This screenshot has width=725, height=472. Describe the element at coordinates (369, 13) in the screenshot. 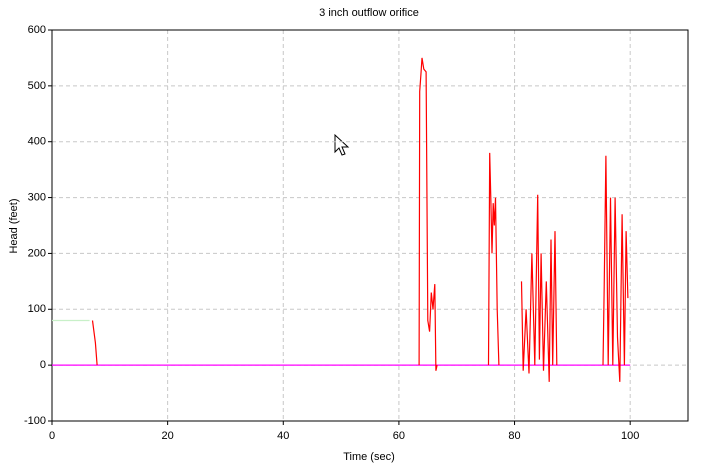

I see `chart-title: 3 inch outflow orifice` at that location.